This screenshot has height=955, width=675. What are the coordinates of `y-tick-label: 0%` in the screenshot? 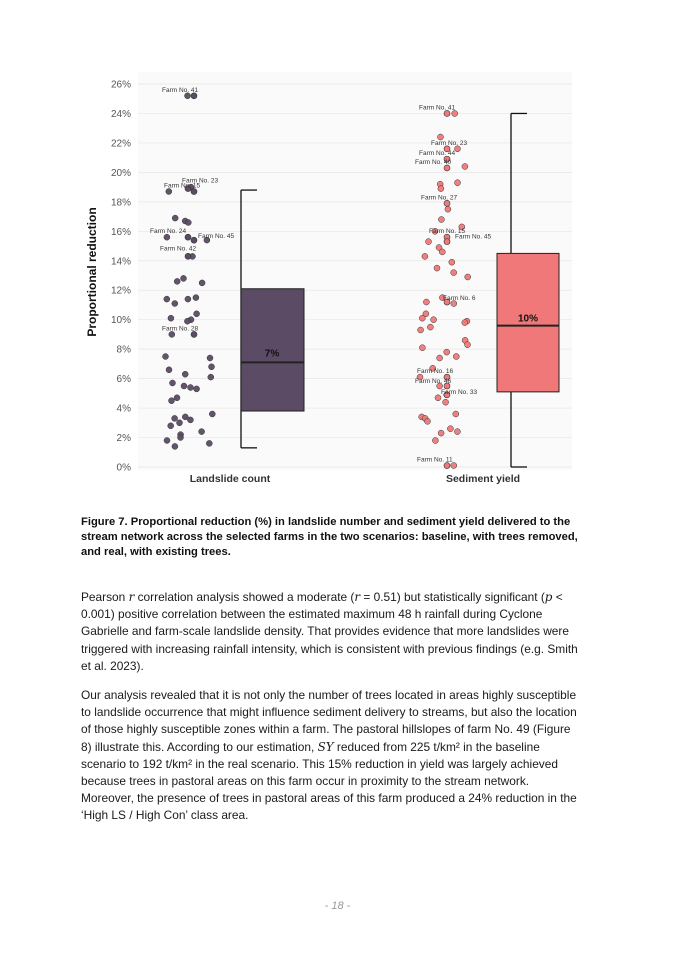 It's located at (124, 468).